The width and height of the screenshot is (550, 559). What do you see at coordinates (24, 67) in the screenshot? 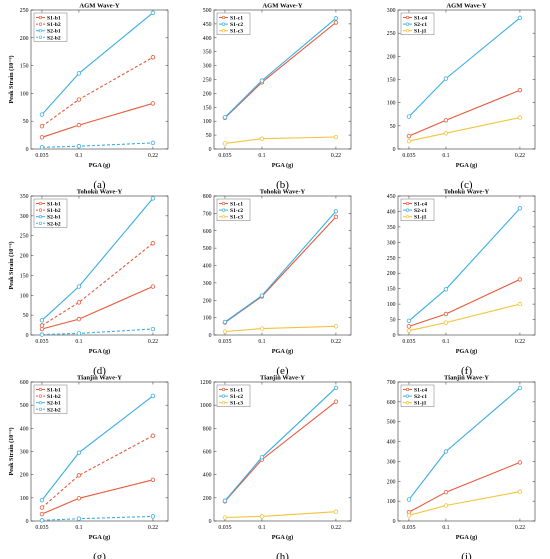
I see `y-tick-label: 150` at bounding box center [24, 67].